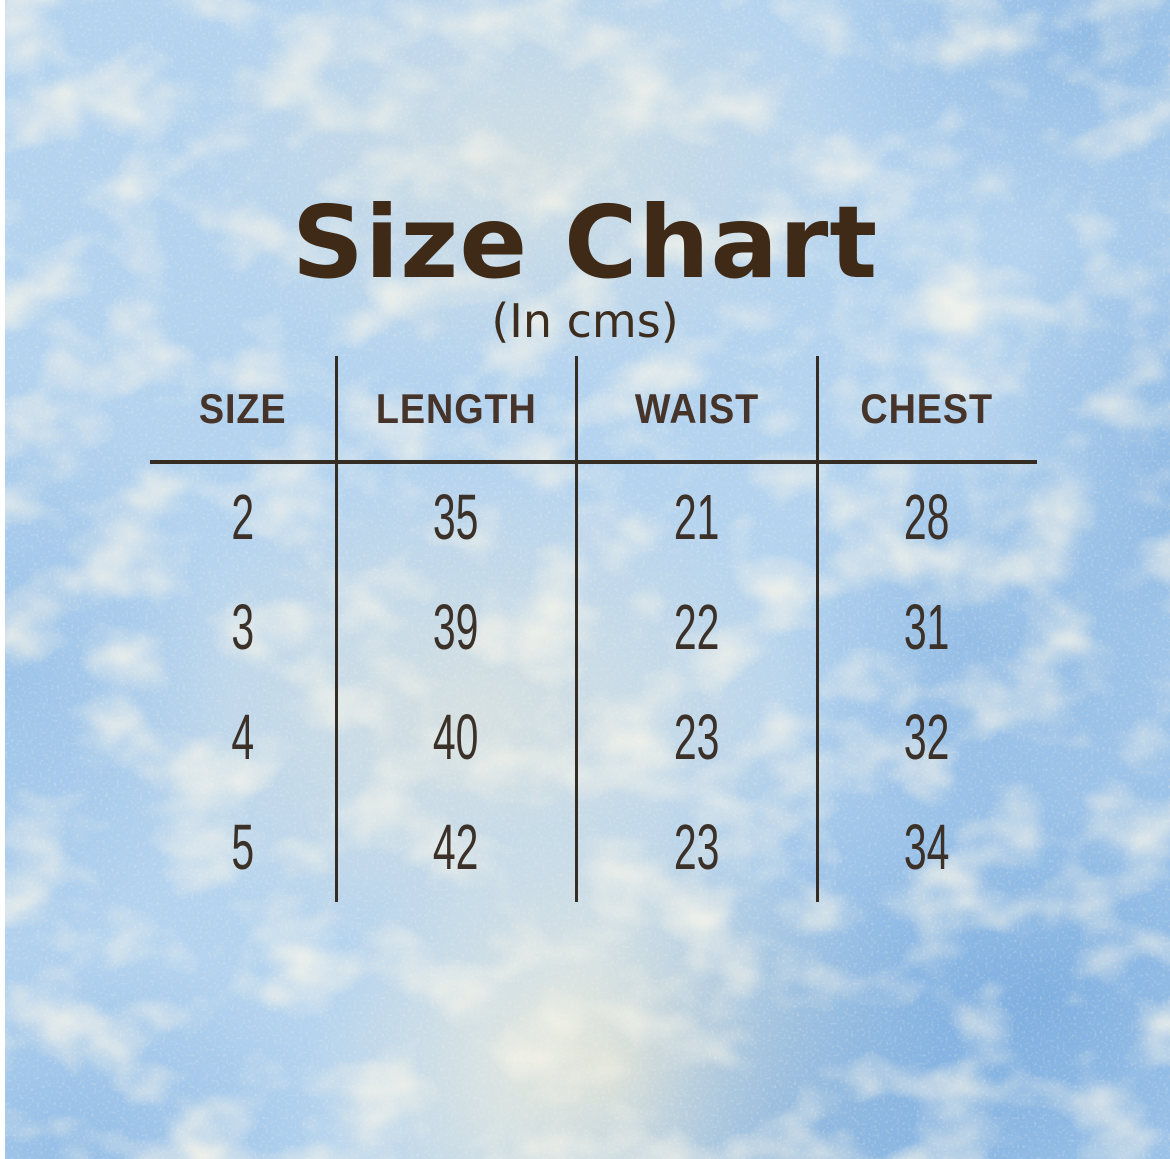 The image size is (1170, 1159). I want to click on column-header-chest: CHEST, so click(927, 409).